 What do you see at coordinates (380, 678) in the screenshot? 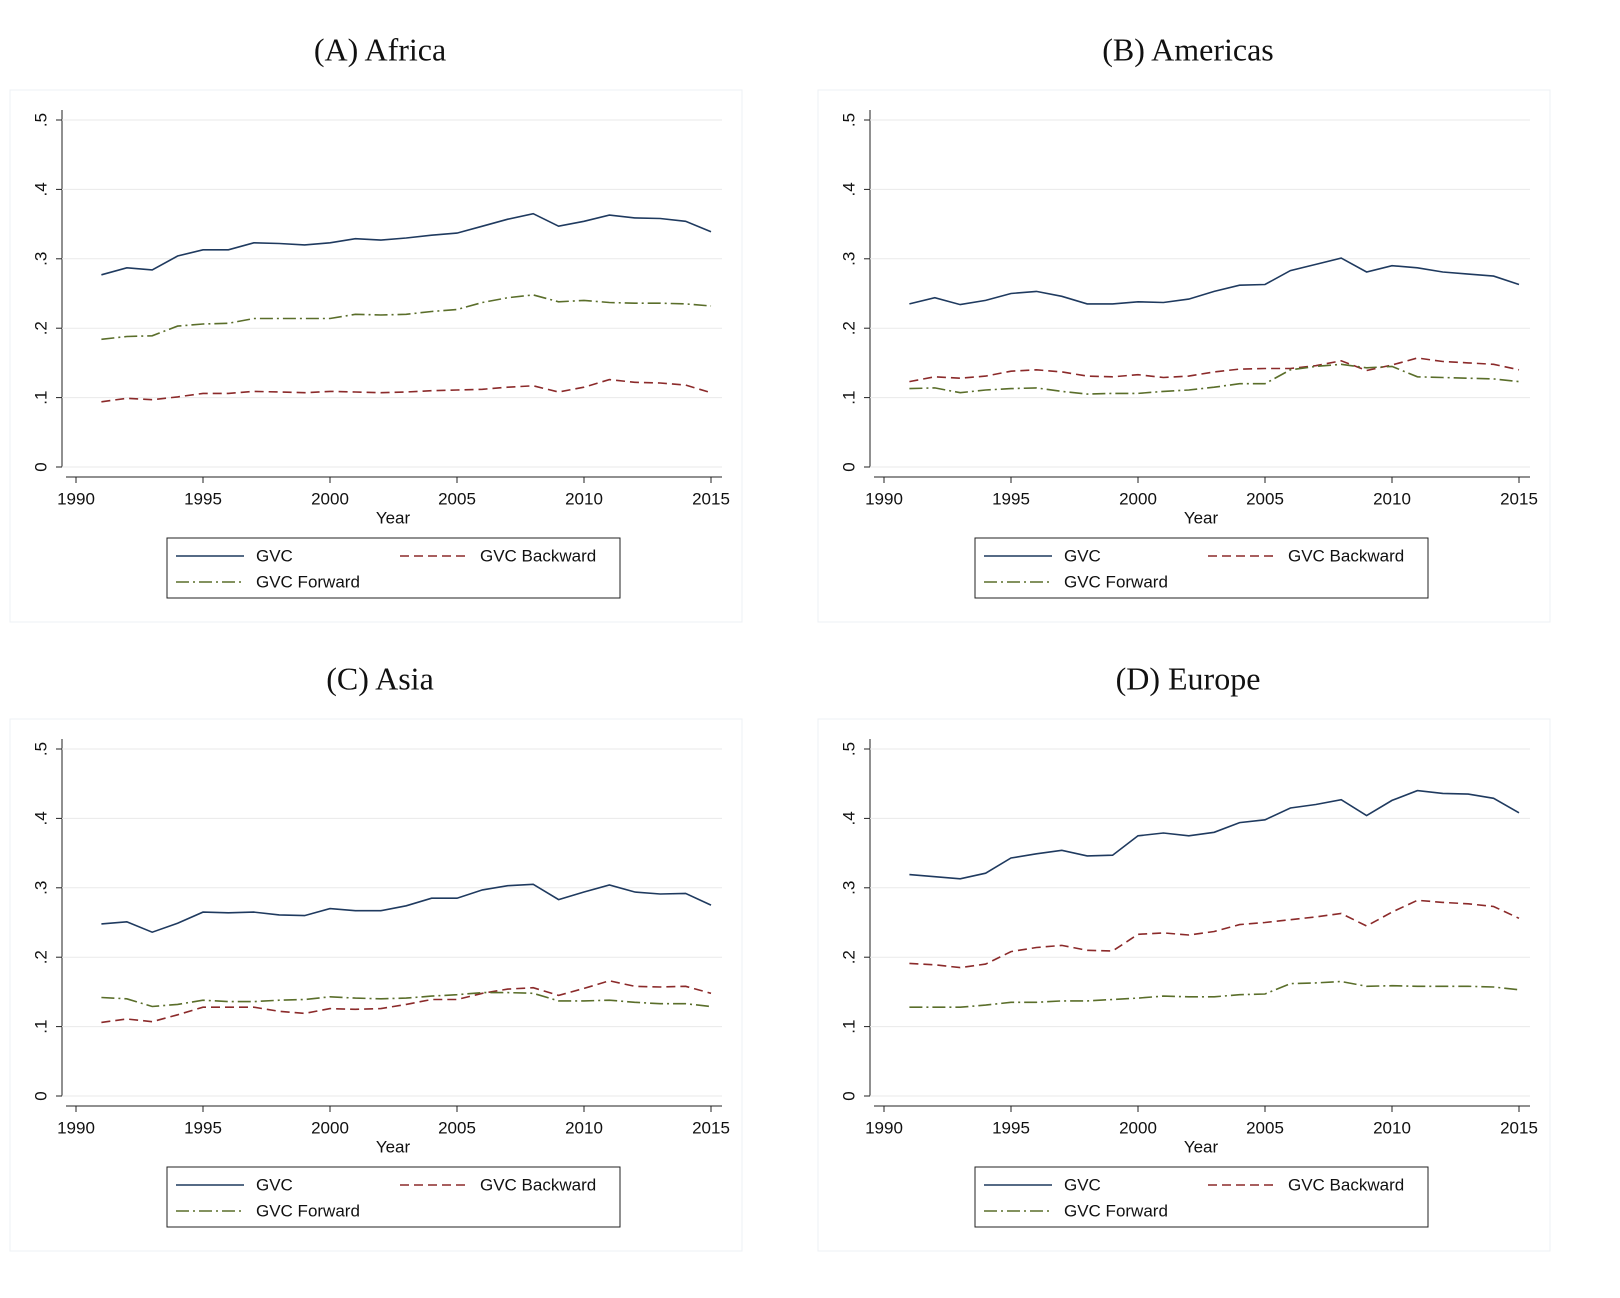
I see `panel-title: (C) Asia` at bounding box center [380, 678].